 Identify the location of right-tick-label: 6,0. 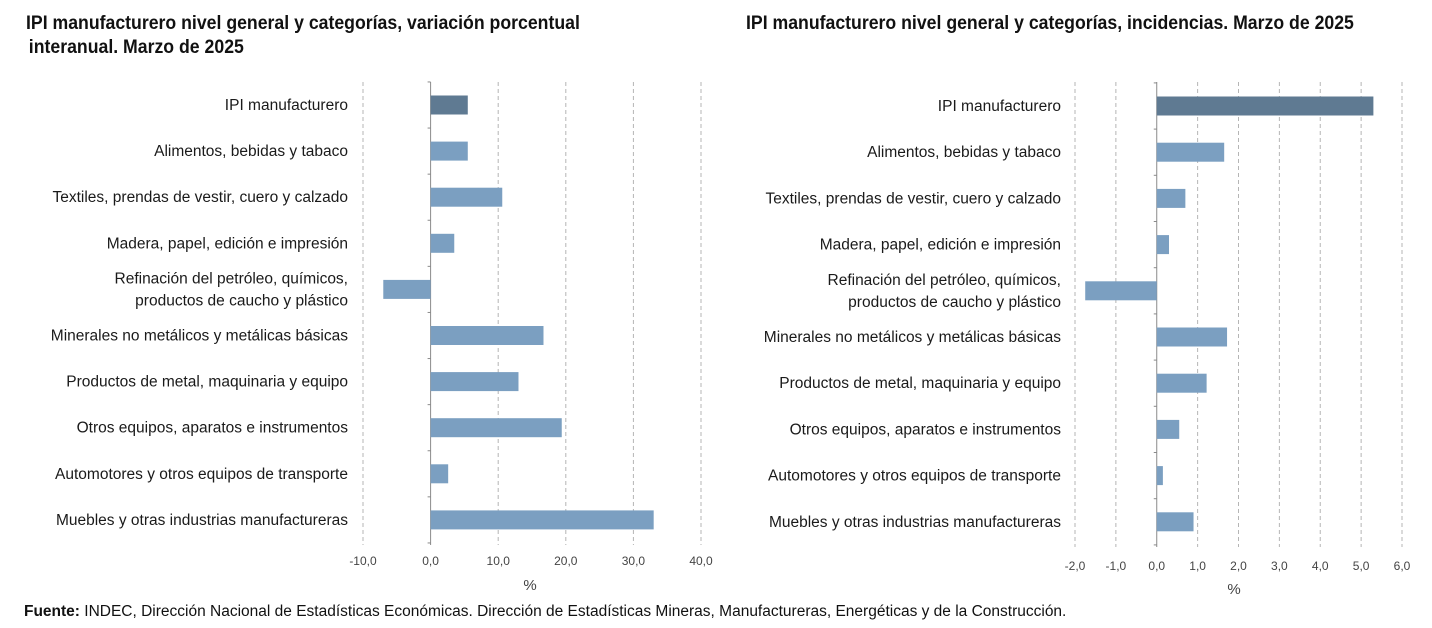
(1402, 566).